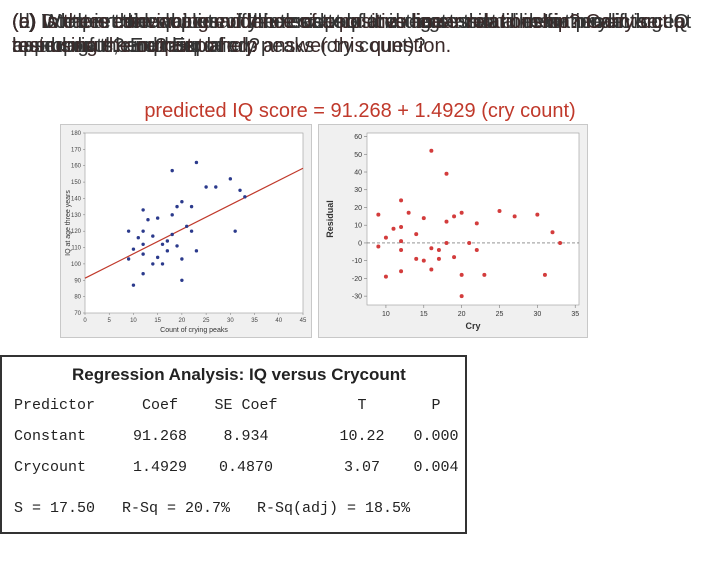  Describe the element at coordinates (424, 314) in the screenshot. I see `x-tick-label: 15` at that location.